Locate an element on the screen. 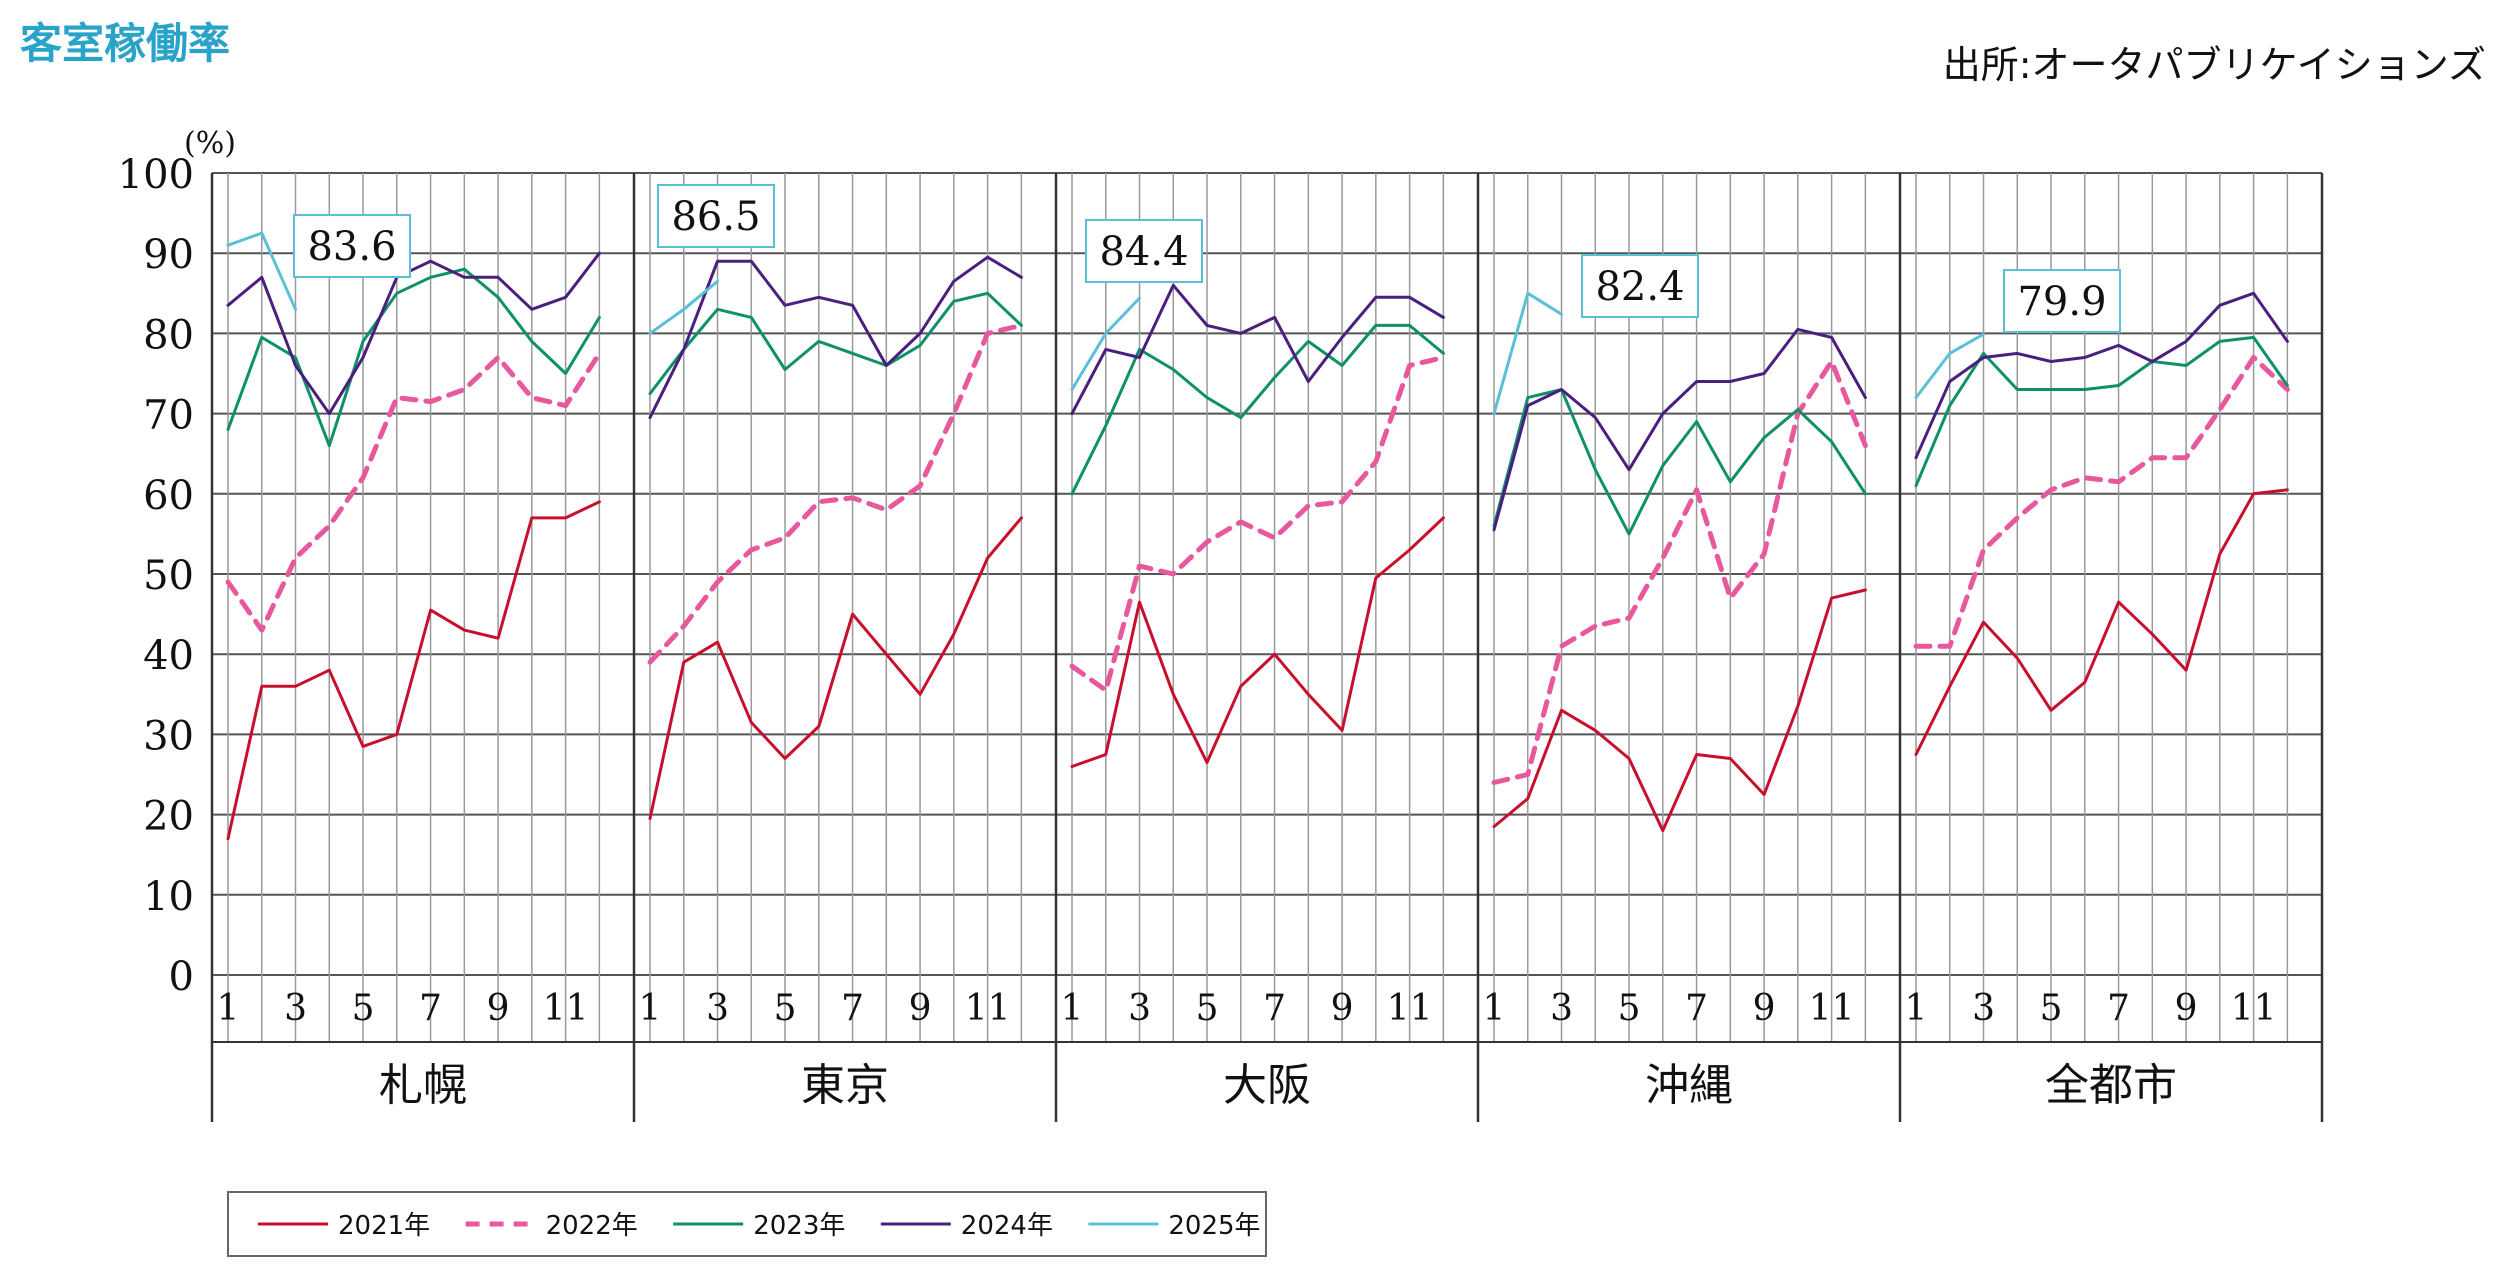  panel-1: 1 3 5 7 9 11 札幌 83.6 is located at coordinates (422, 647).